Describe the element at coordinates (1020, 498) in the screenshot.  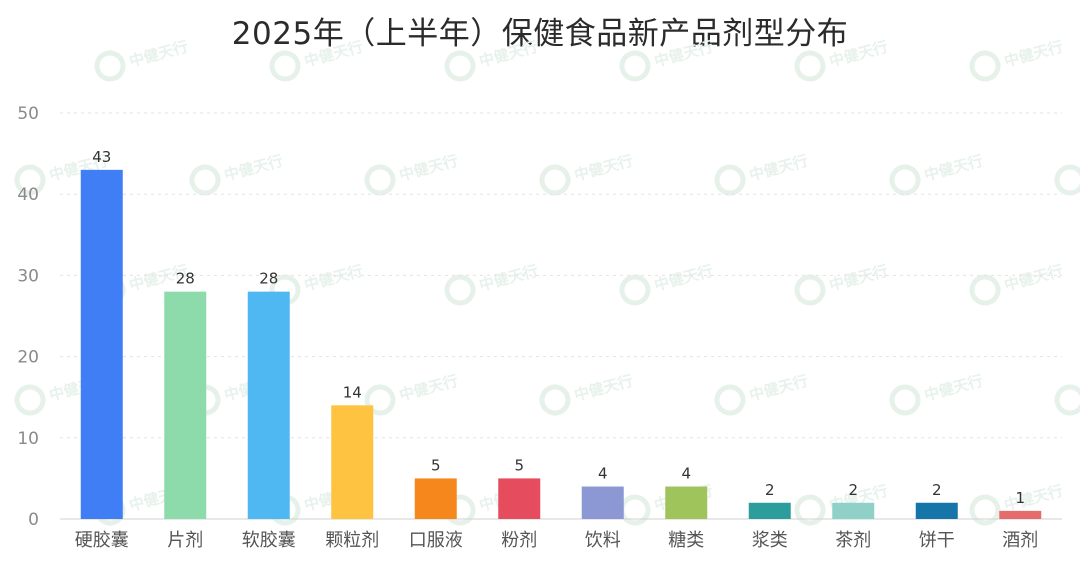
I see `data-label: 1` at that location.